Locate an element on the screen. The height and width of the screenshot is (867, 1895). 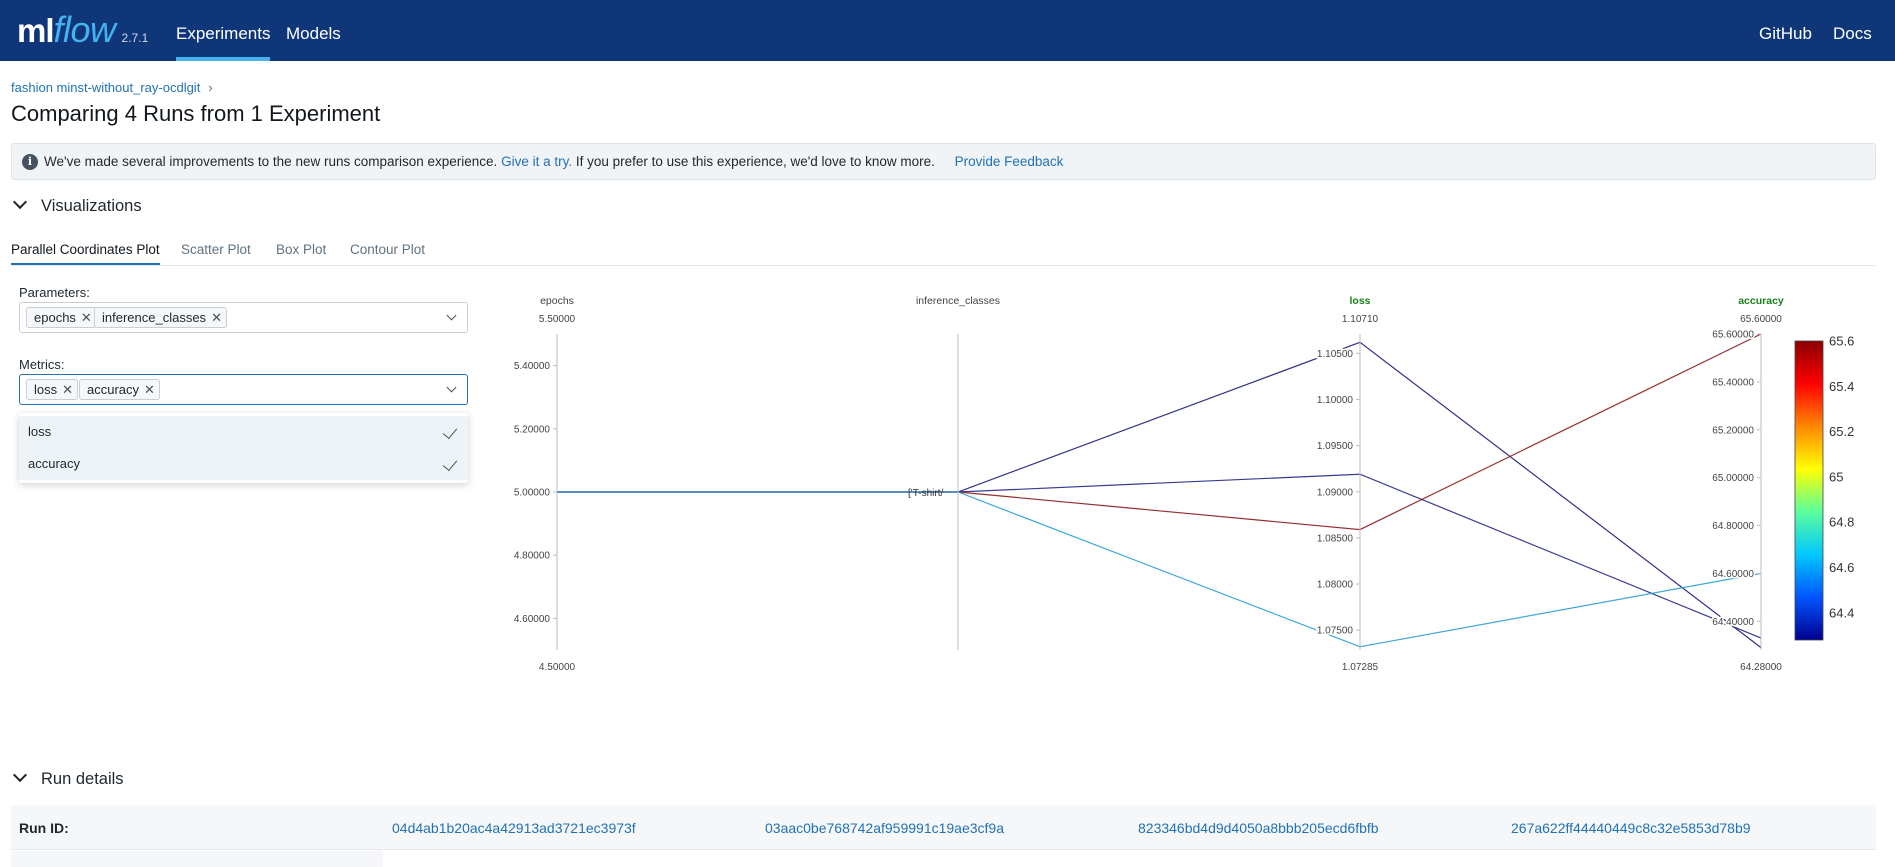
parameters-label: Parameters: is located at coordinates (54, 292).